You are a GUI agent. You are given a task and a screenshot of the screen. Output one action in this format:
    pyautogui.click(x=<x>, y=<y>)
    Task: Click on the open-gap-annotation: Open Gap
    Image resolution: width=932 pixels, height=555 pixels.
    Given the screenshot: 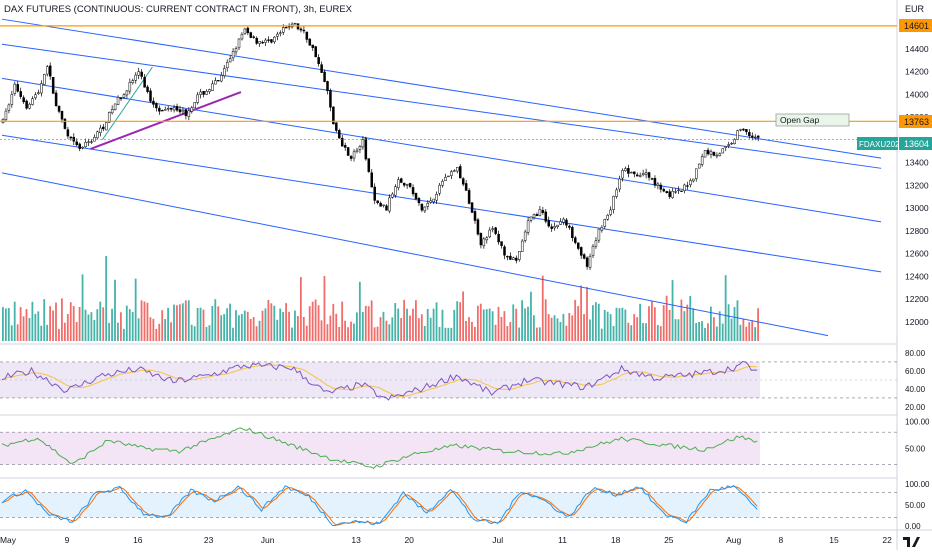 What is the action you would take?
    pyautogui.click(x=812, y=120)
    